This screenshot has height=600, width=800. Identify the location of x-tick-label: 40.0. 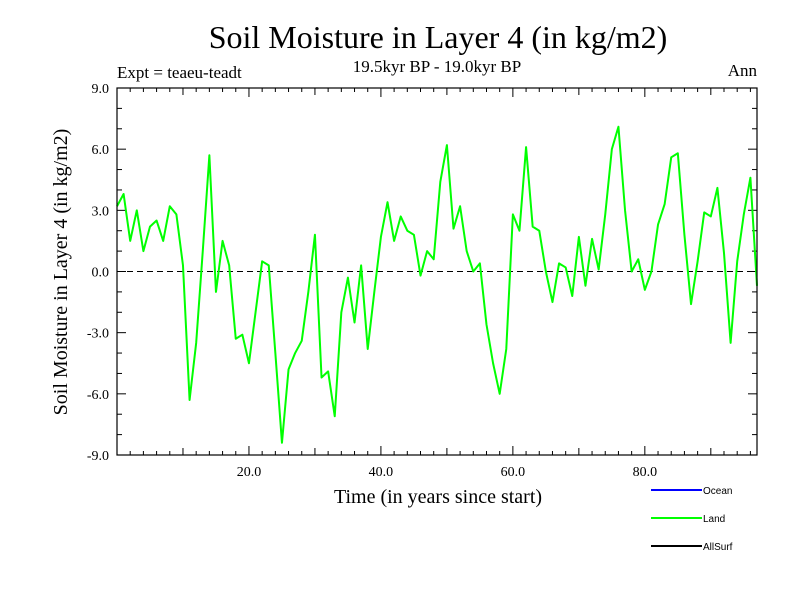
(381, 472).